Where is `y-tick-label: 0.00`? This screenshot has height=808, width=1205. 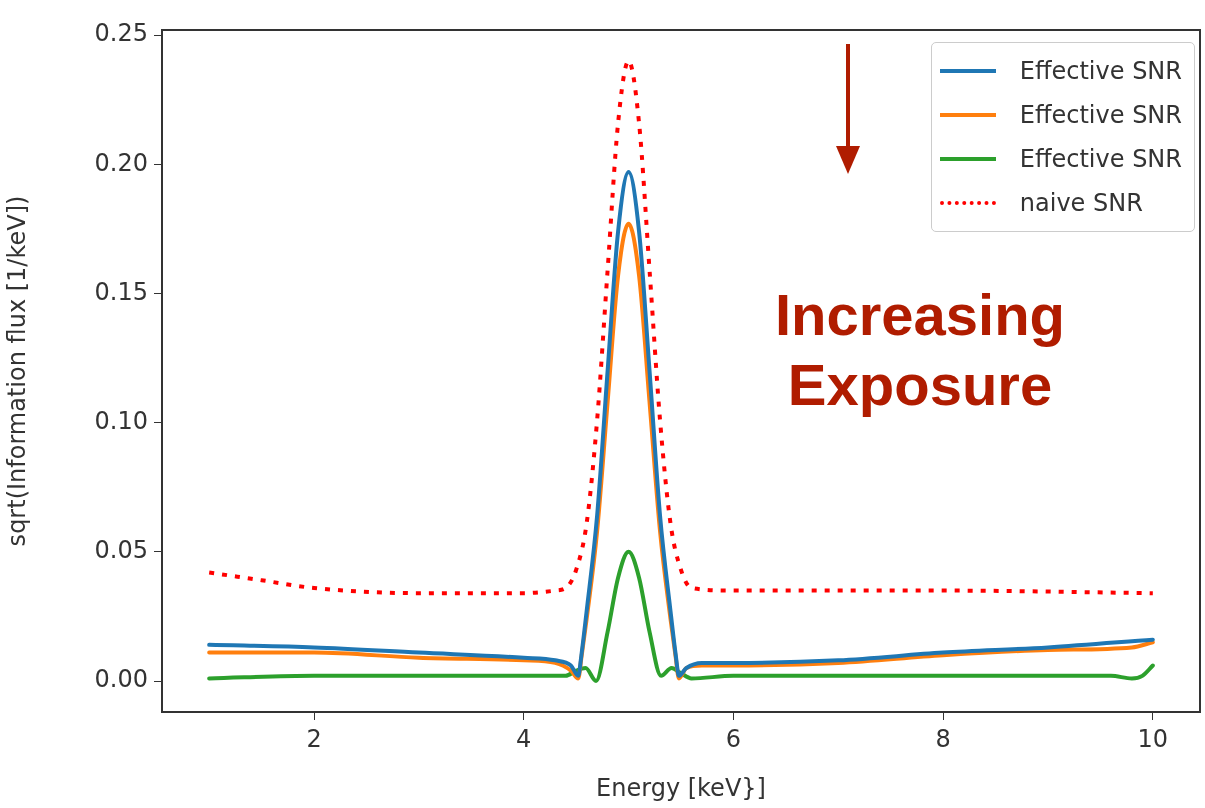 y-tick-label: 0.00 is located at coordinates (121, 679).